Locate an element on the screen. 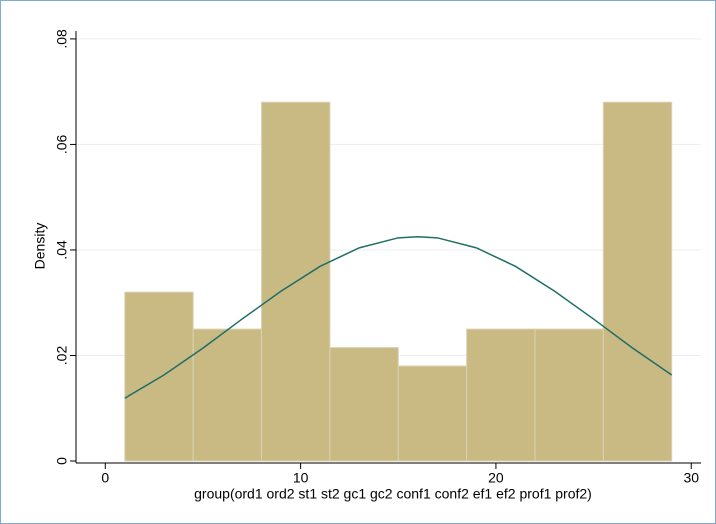  x-tick-label: 20 is located at coordinates (496, 478).